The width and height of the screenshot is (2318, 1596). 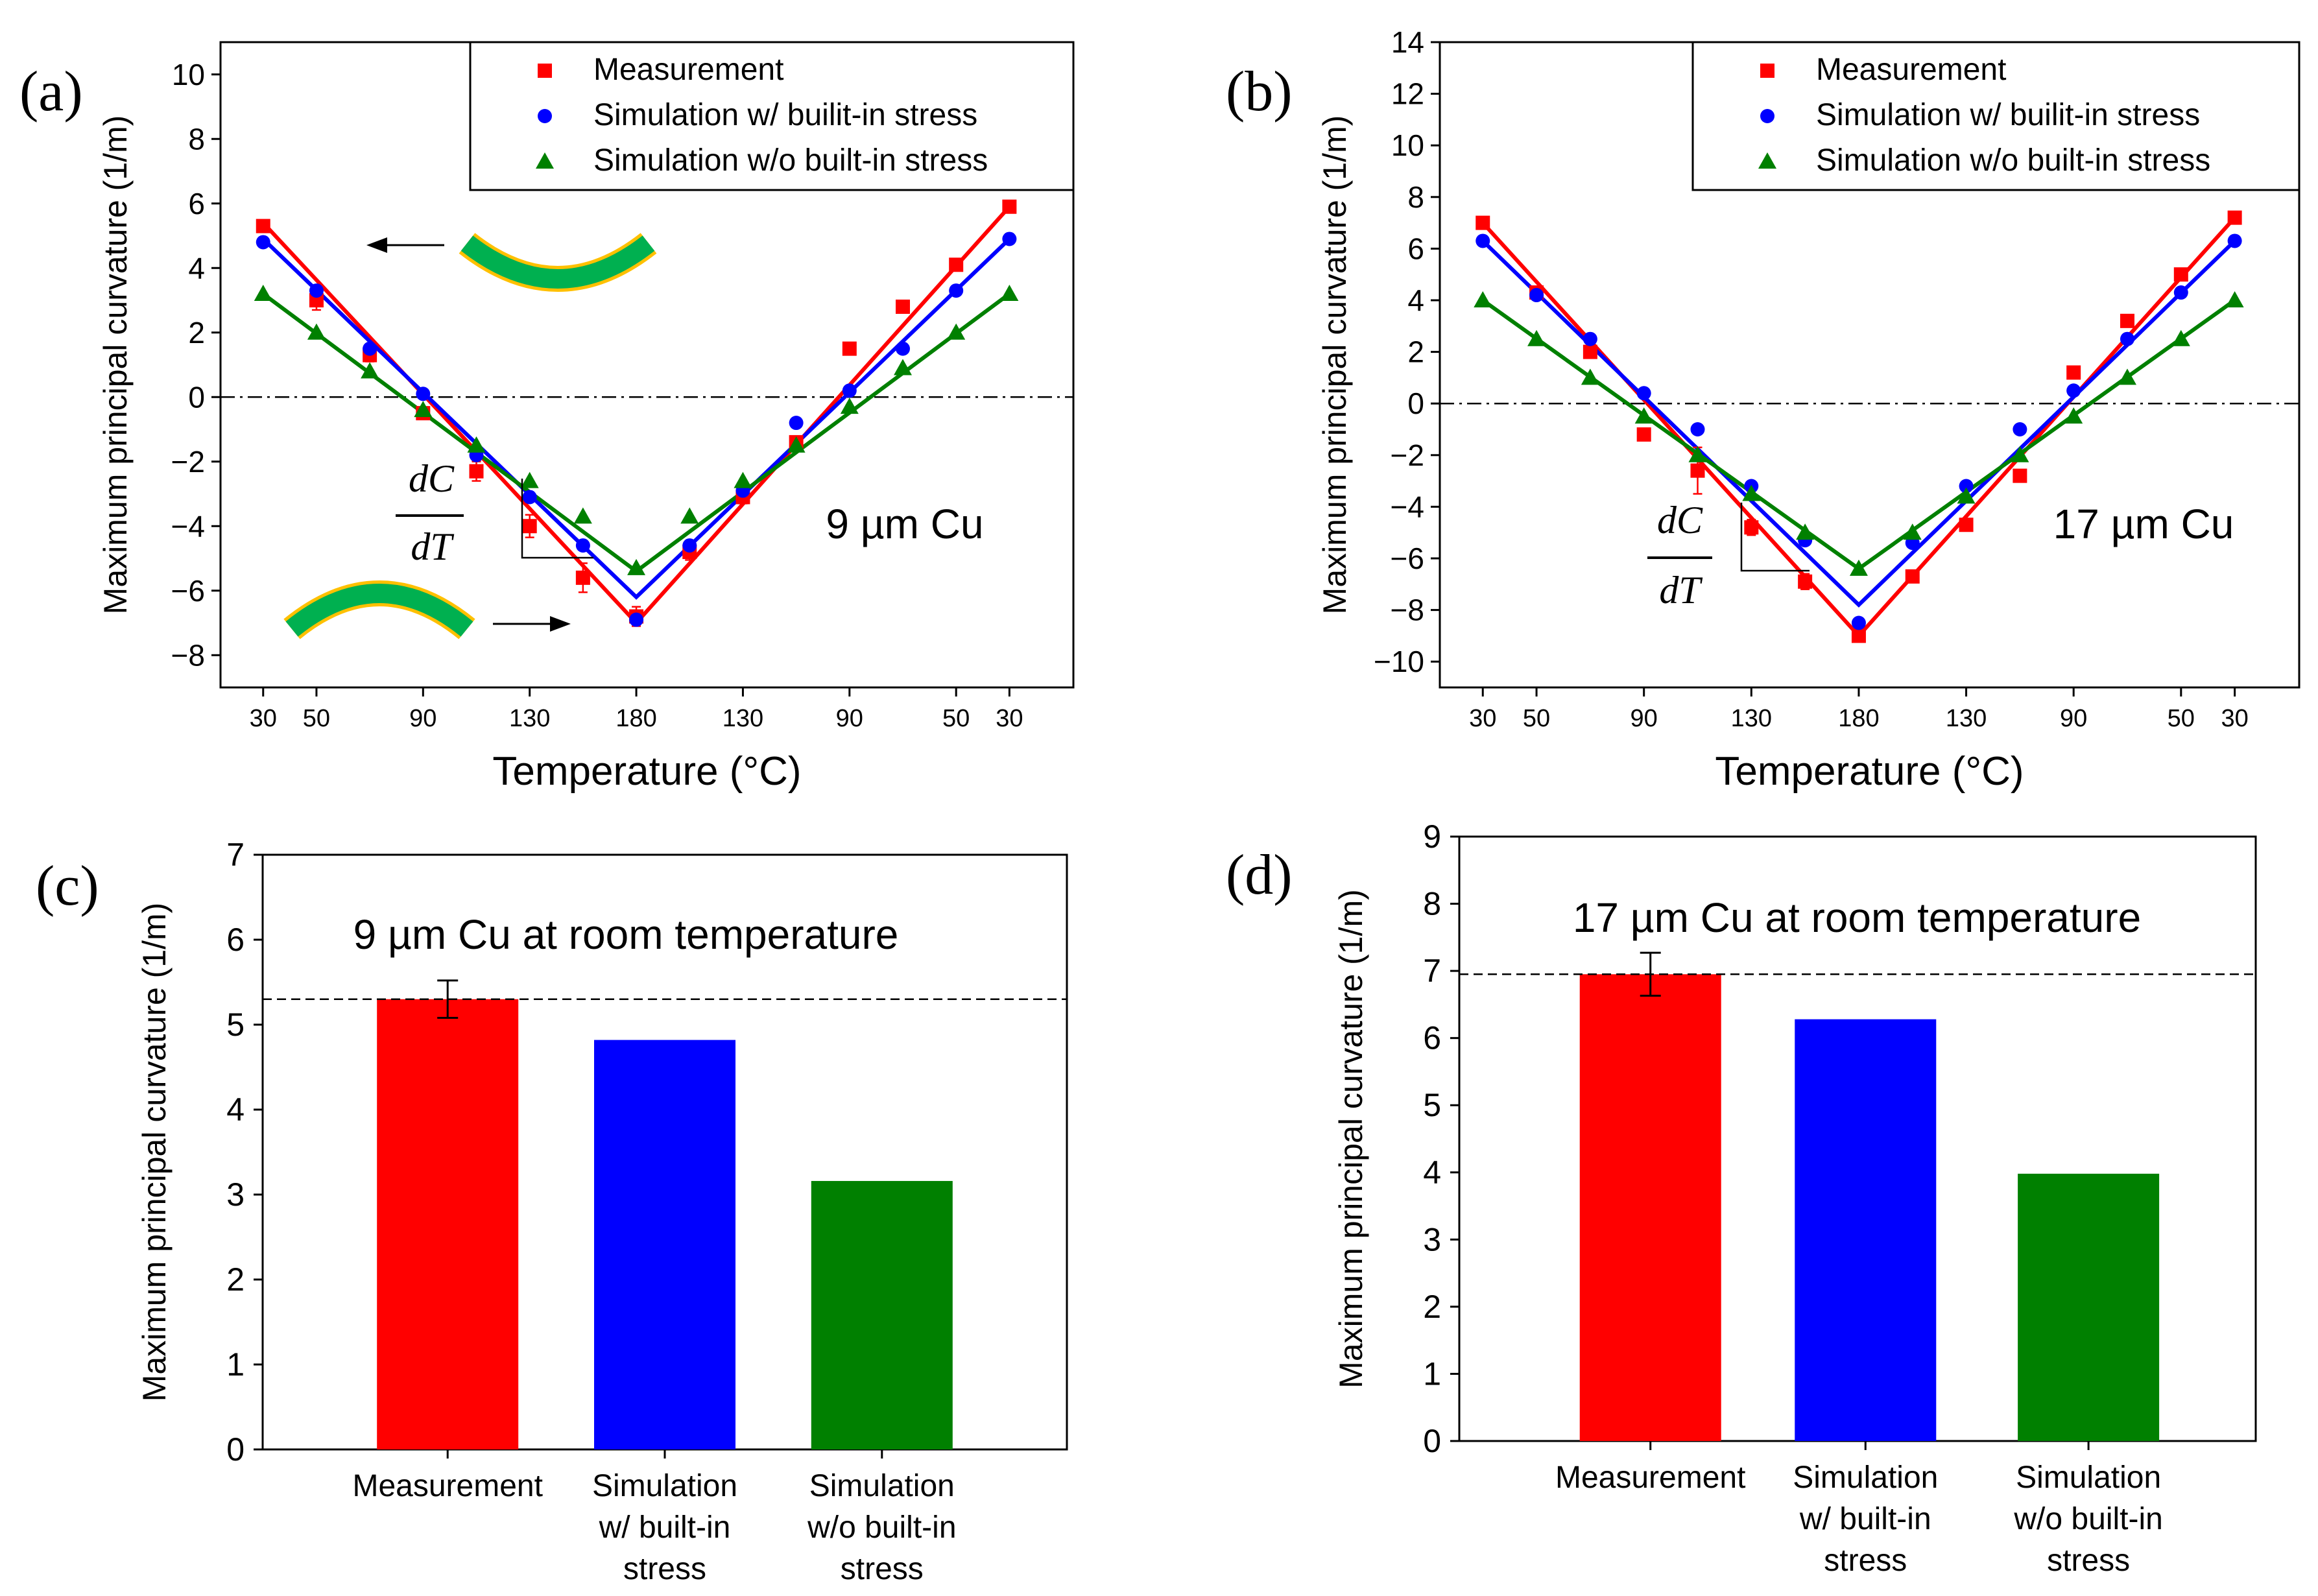 What do you see at coordinates (1399, 661) in the screenshot?
I see `y-tick-label: −10` at bounding box center [1399, 661].